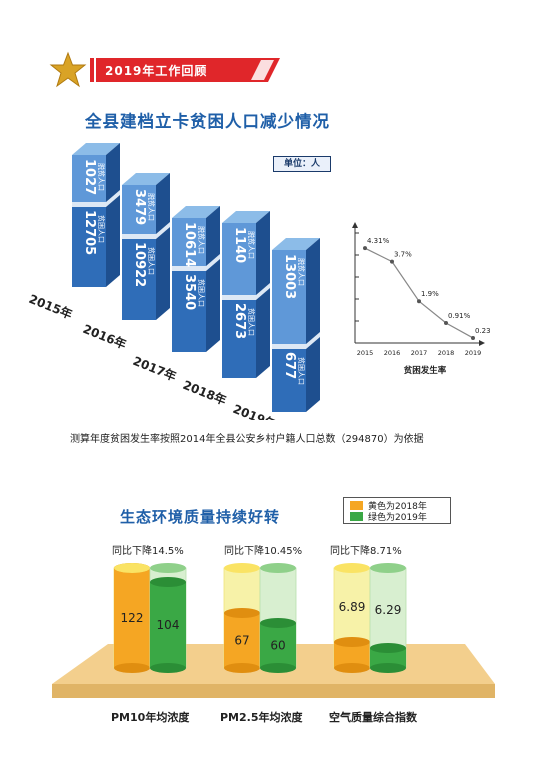 This screenshot has width=550, height=778. I want to click on platform-front, so click(273, 691).